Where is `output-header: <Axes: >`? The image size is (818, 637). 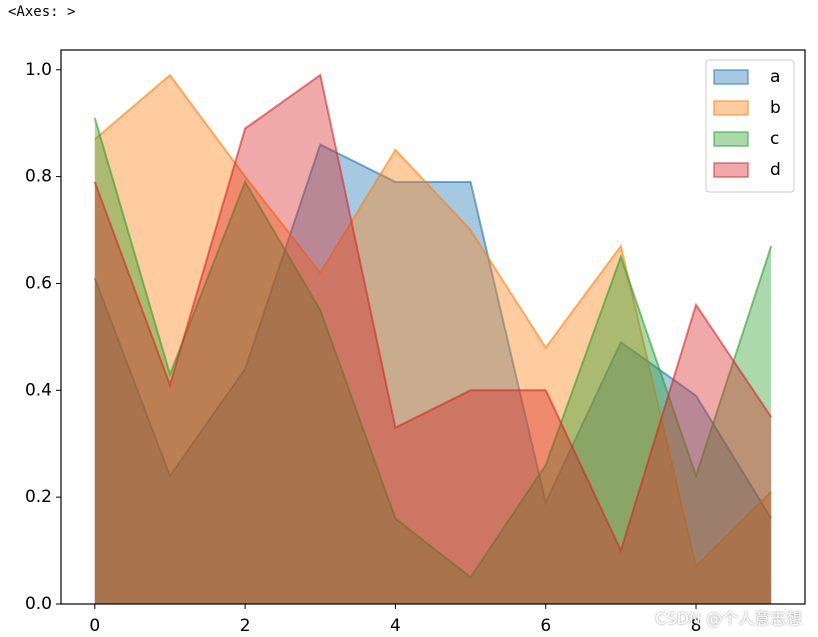
output-header: <Axes: > is located at coordinates (42, 12).